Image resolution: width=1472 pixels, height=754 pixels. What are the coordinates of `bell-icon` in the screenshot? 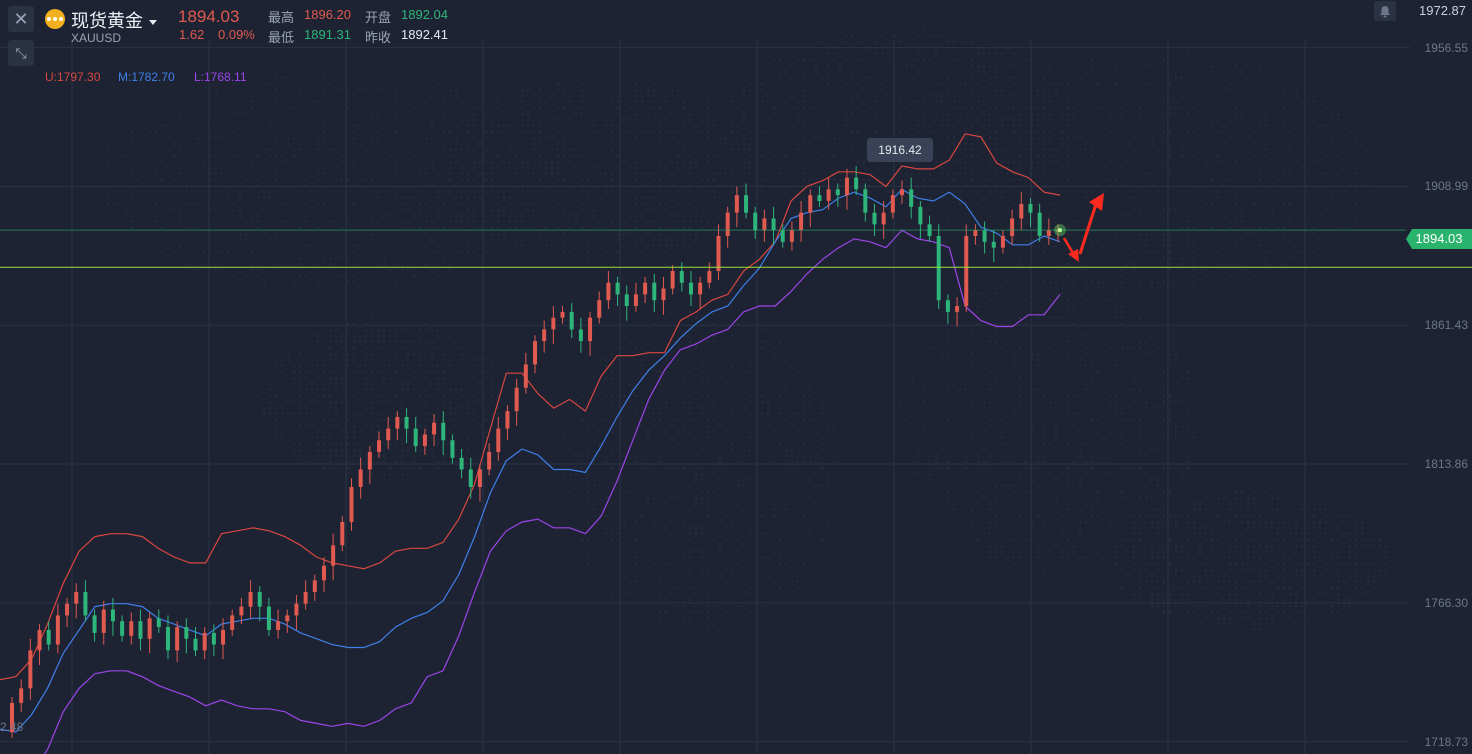 It's located at (1385, 11).